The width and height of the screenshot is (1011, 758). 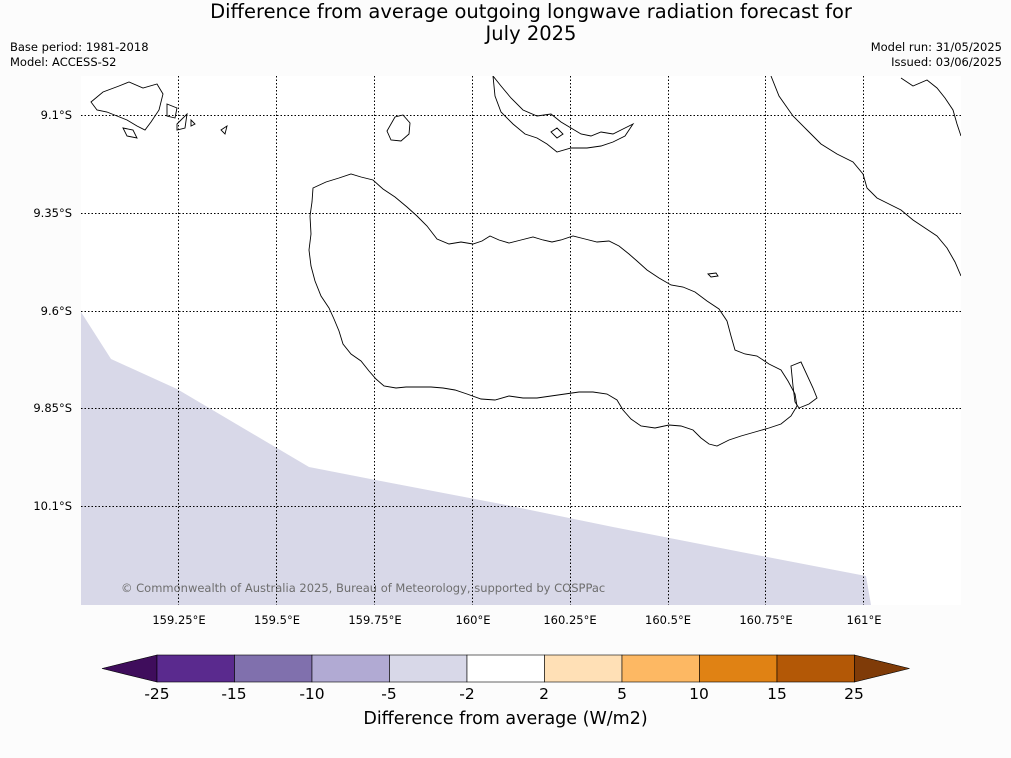 What do you see at coordinates (699, 694) in the screenshot?
I see `colorbar-tick: 10` at bounding box center [699, 694].